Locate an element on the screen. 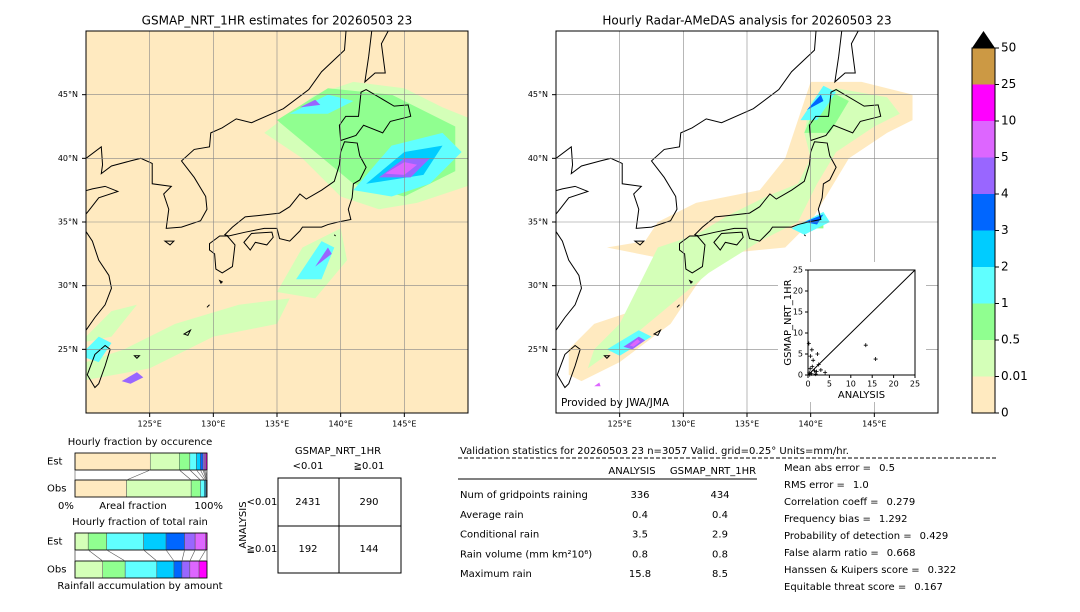 The image size is (1080, 612). row-label: Est is located at coordinates (55, 542).